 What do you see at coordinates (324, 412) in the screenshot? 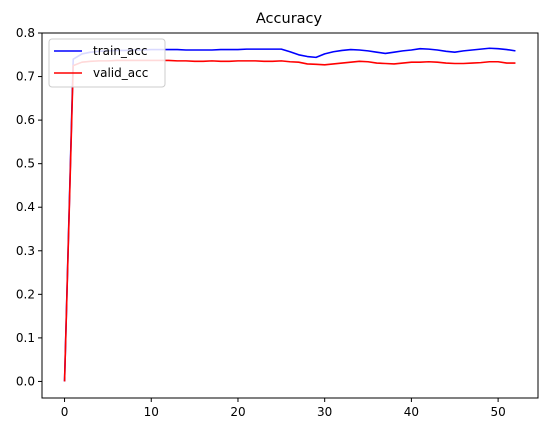
I see `x-tick-label: 30` at bounding box center [324, 412].